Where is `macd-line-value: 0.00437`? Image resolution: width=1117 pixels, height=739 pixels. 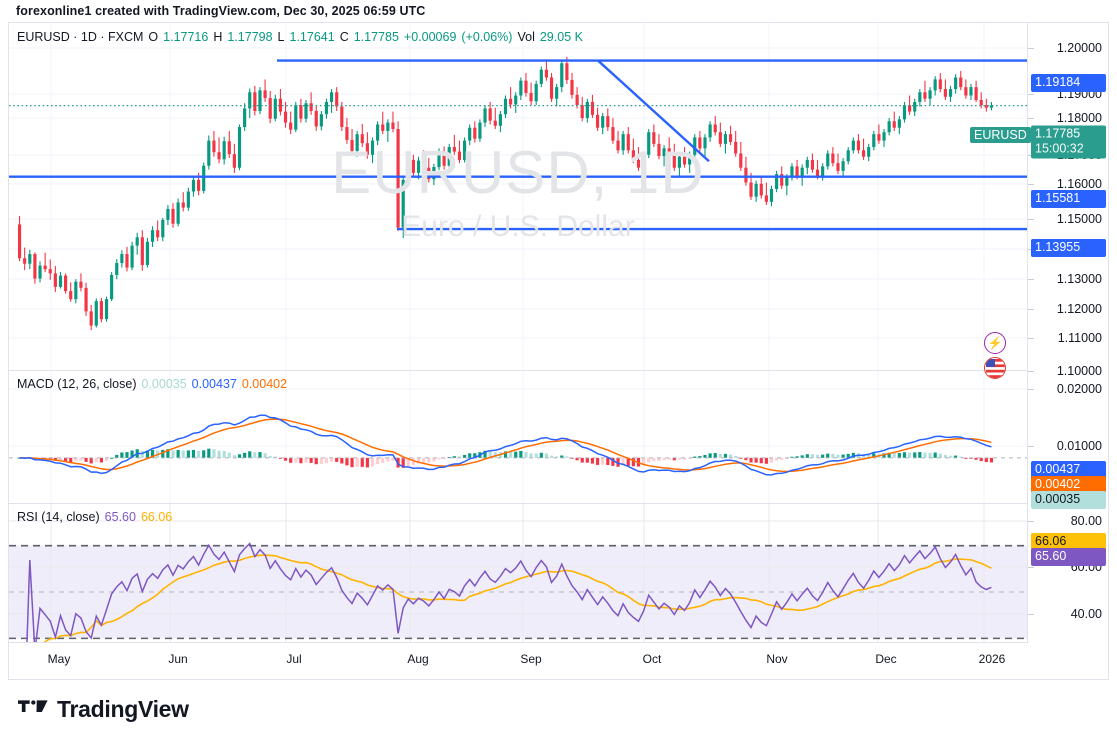 macd-line-value: 0.00437 is located at coordinates (214, 384).